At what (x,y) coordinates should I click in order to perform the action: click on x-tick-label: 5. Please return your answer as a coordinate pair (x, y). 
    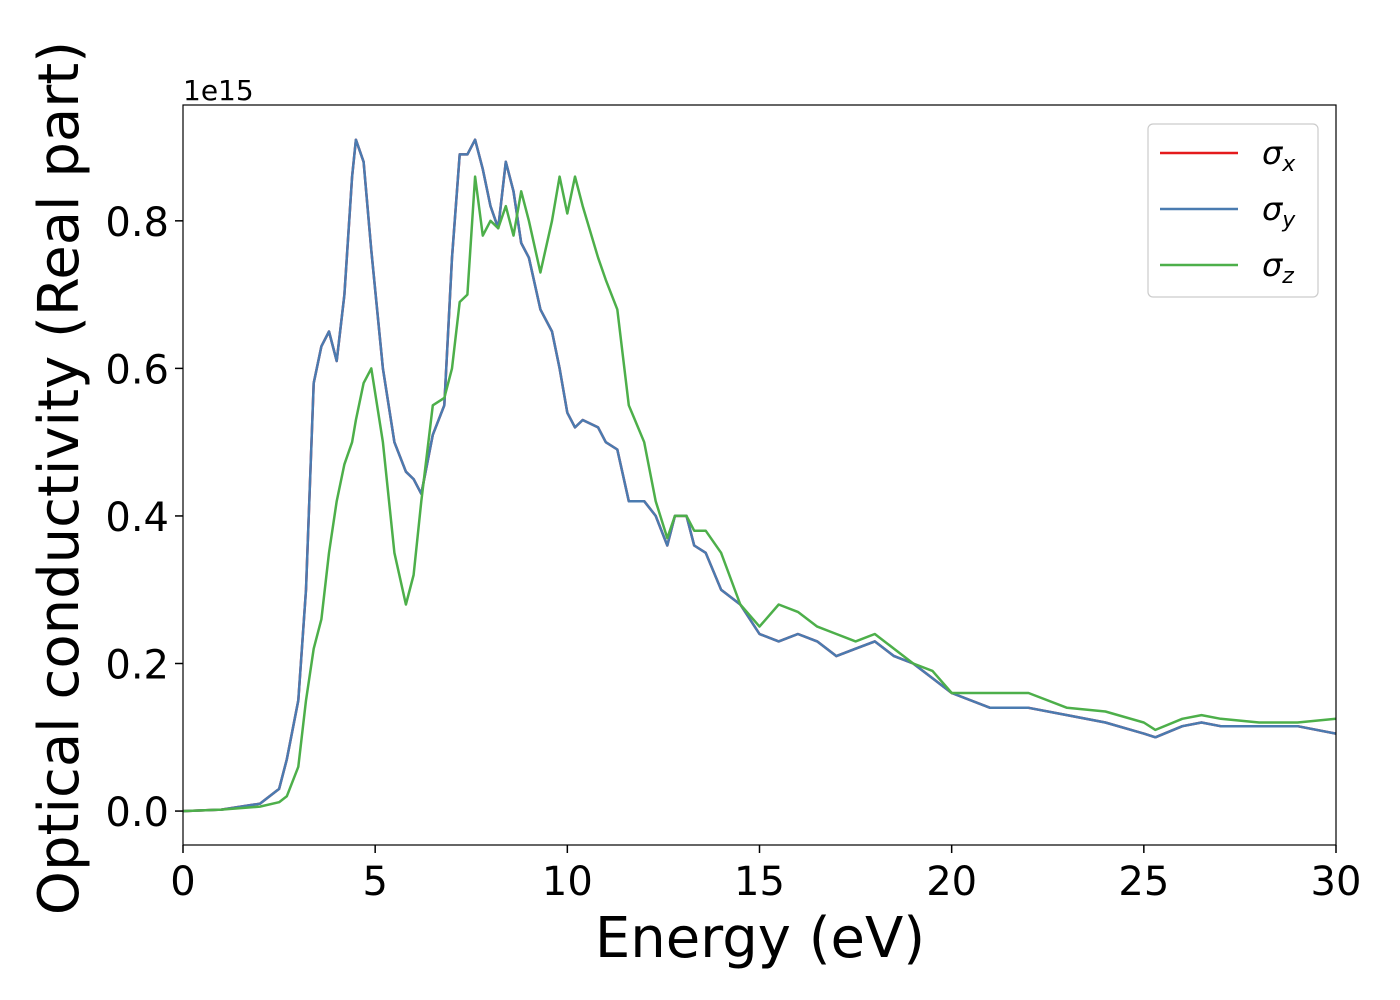
    Looking at the image, I should click on (374, 882).